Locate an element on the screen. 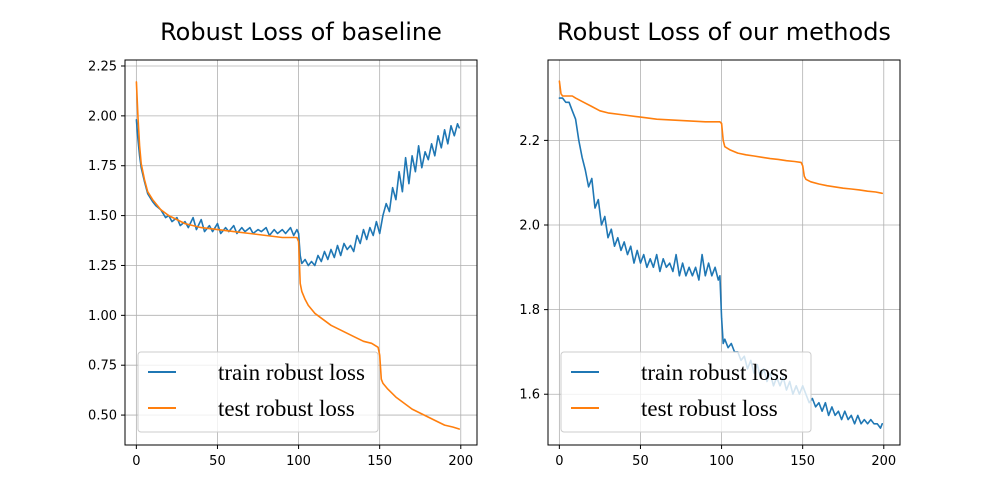 This screenshot has height=500, width=1000. y-tick-label: 1.6 is located at coordinates (529, 395).